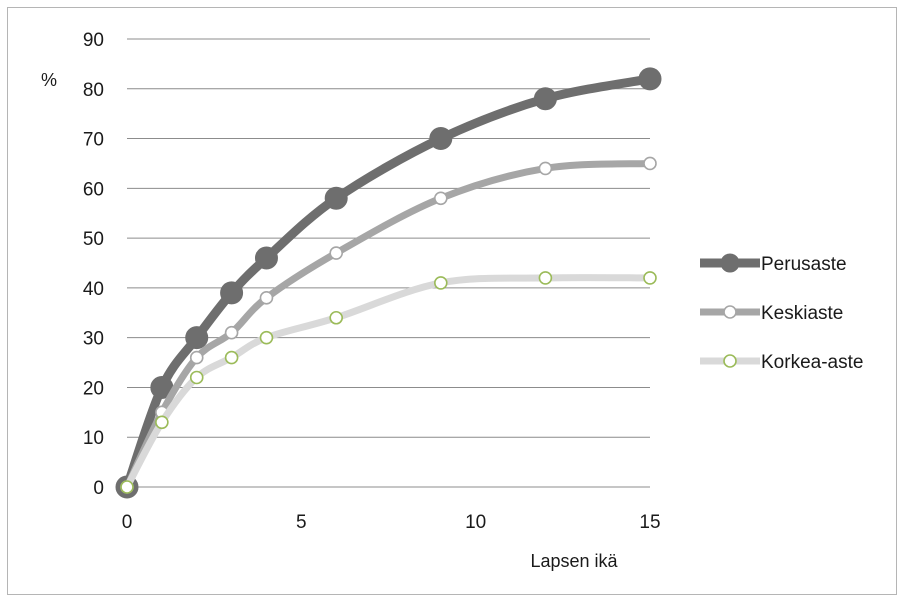  Describe the element at coordinates (301, 522) in the screenshot. I see `x-tick-label-5: 5` at that location.